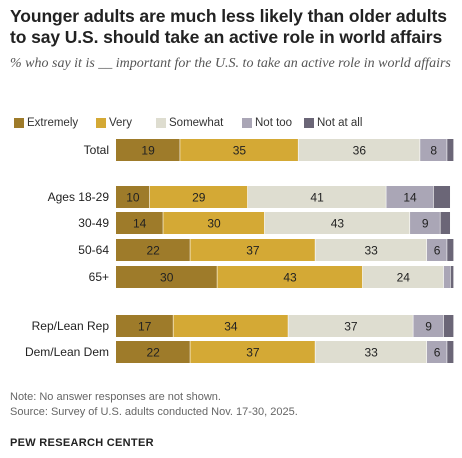 This screenshot has height=458, width=462. I want to click on data-label: 8, so click(433, 151).